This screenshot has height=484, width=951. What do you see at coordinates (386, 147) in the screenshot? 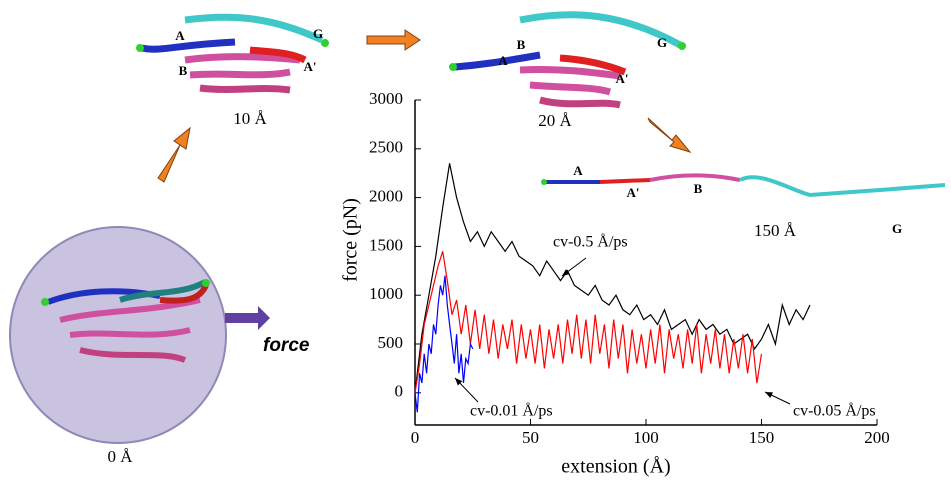
I see `y-tick-label: 2500` at bounding box center [386, 147].